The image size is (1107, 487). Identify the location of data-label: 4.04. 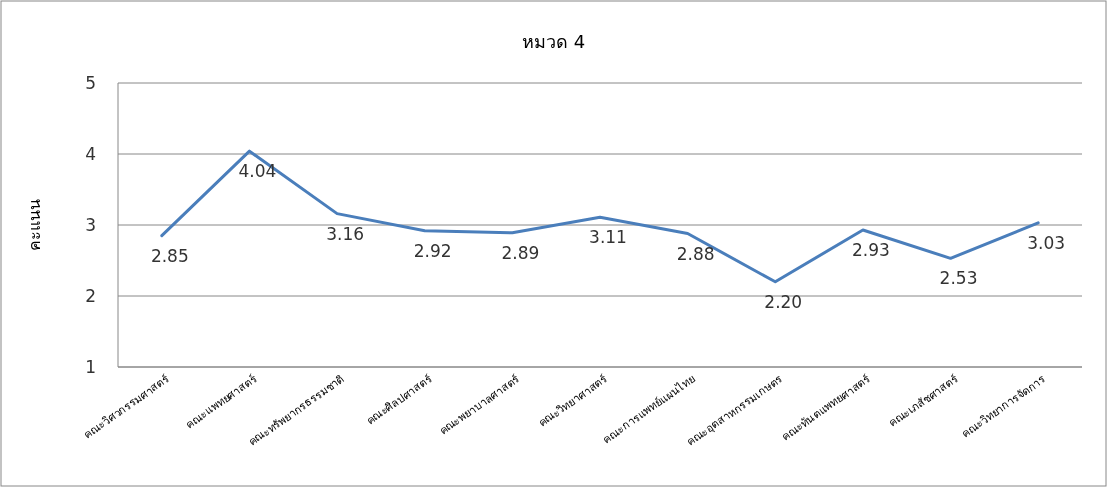
(257, 171).